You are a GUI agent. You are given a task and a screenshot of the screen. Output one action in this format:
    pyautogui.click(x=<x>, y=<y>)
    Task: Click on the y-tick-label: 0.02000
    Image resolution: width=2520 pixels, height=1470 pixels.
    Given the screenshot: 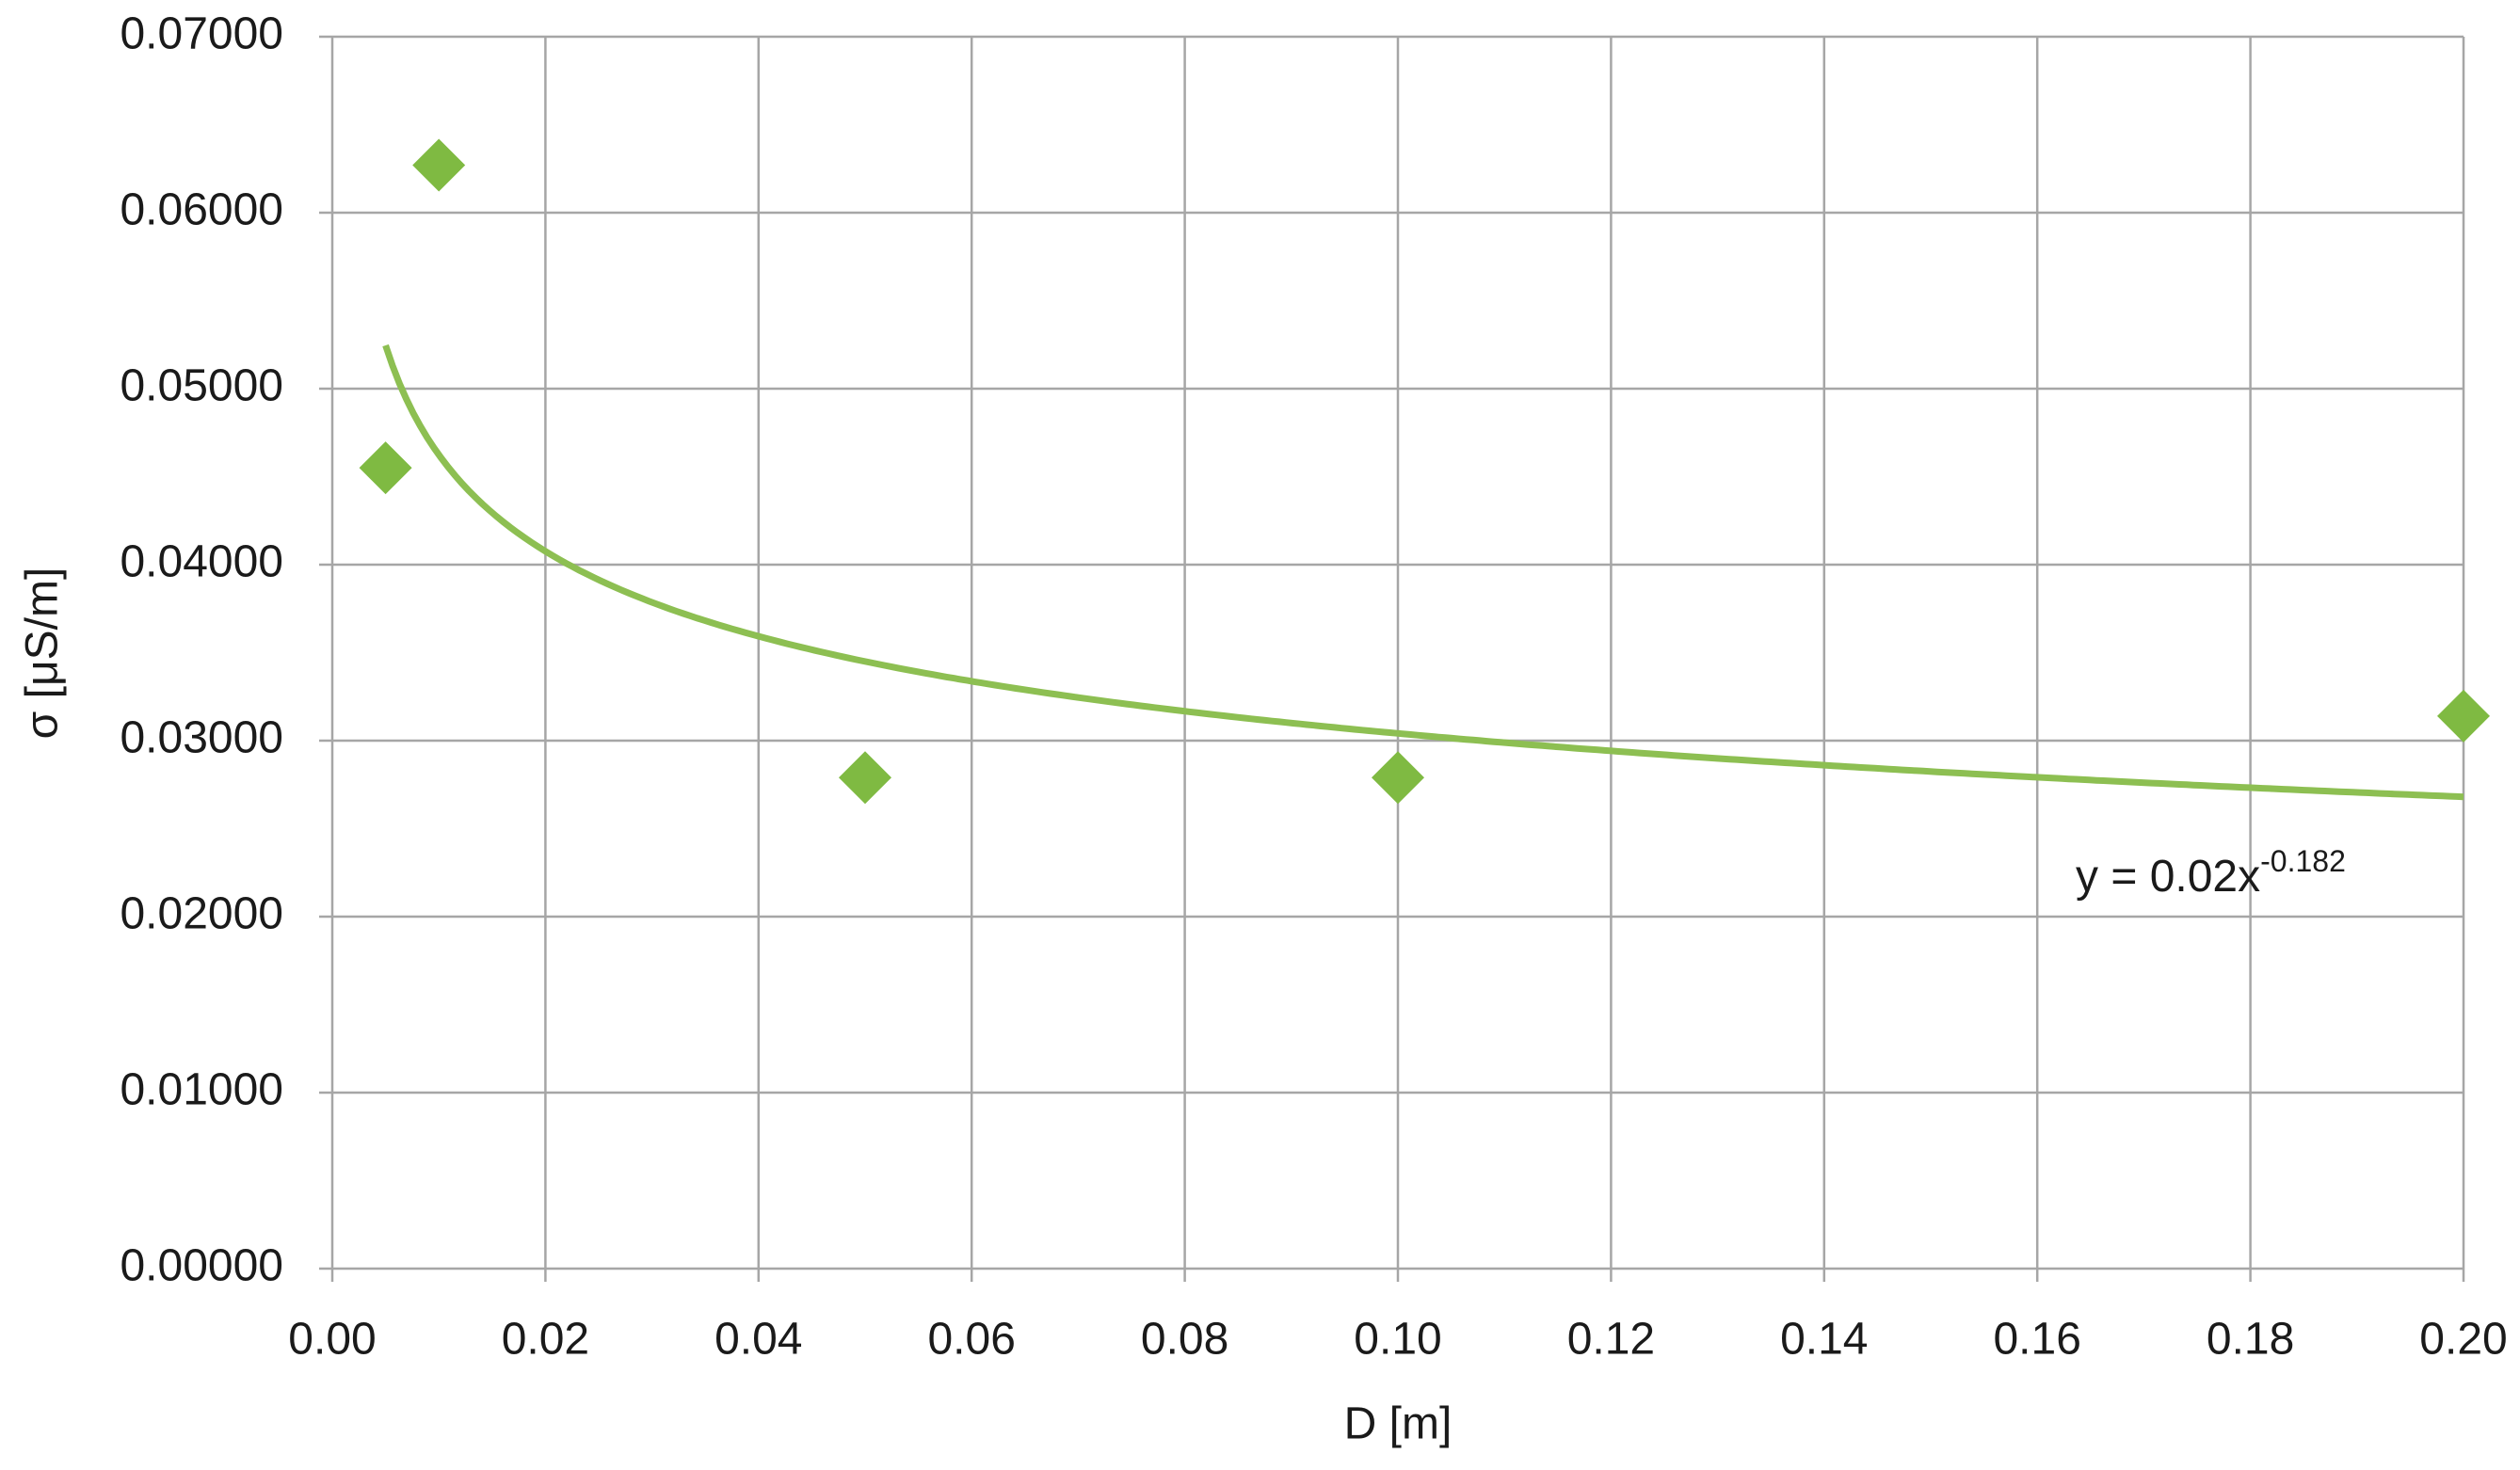 What is the action you would take?
    pyautogui.click(x=201, y=914)
    